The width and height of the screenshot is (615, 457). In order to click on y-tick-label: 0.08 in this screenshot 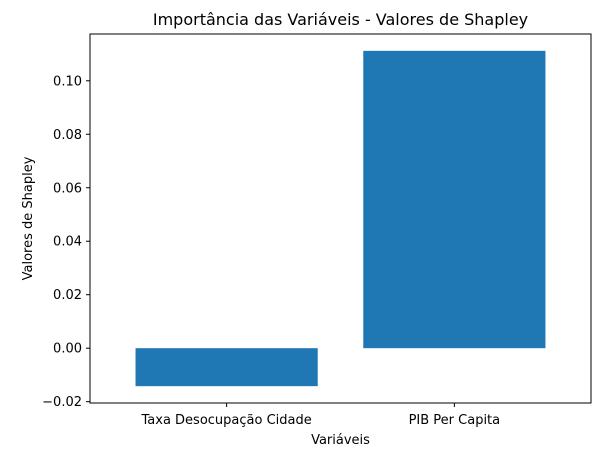, I will do `click(67, 135)`.